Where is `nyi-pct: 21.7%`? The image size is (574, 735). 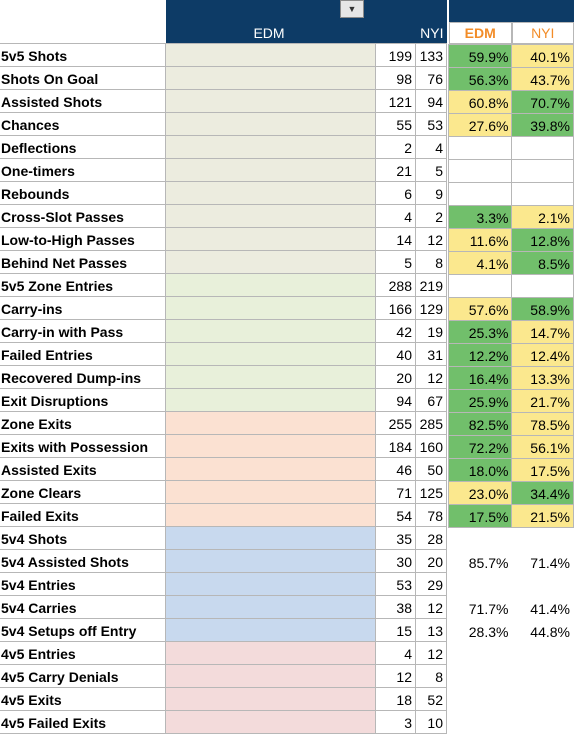 nyi-pct: 21.7% is located at coordinates (542, 401).